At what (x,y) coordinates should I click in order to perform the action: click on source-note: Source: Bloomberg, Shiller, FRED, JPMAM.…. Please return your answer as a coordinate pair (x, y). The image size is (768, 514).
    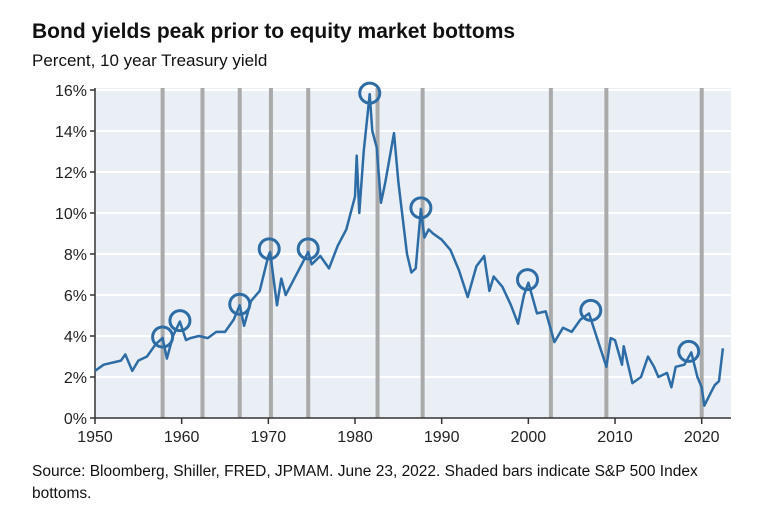
    Looking at the image, I should click on (365, 482).